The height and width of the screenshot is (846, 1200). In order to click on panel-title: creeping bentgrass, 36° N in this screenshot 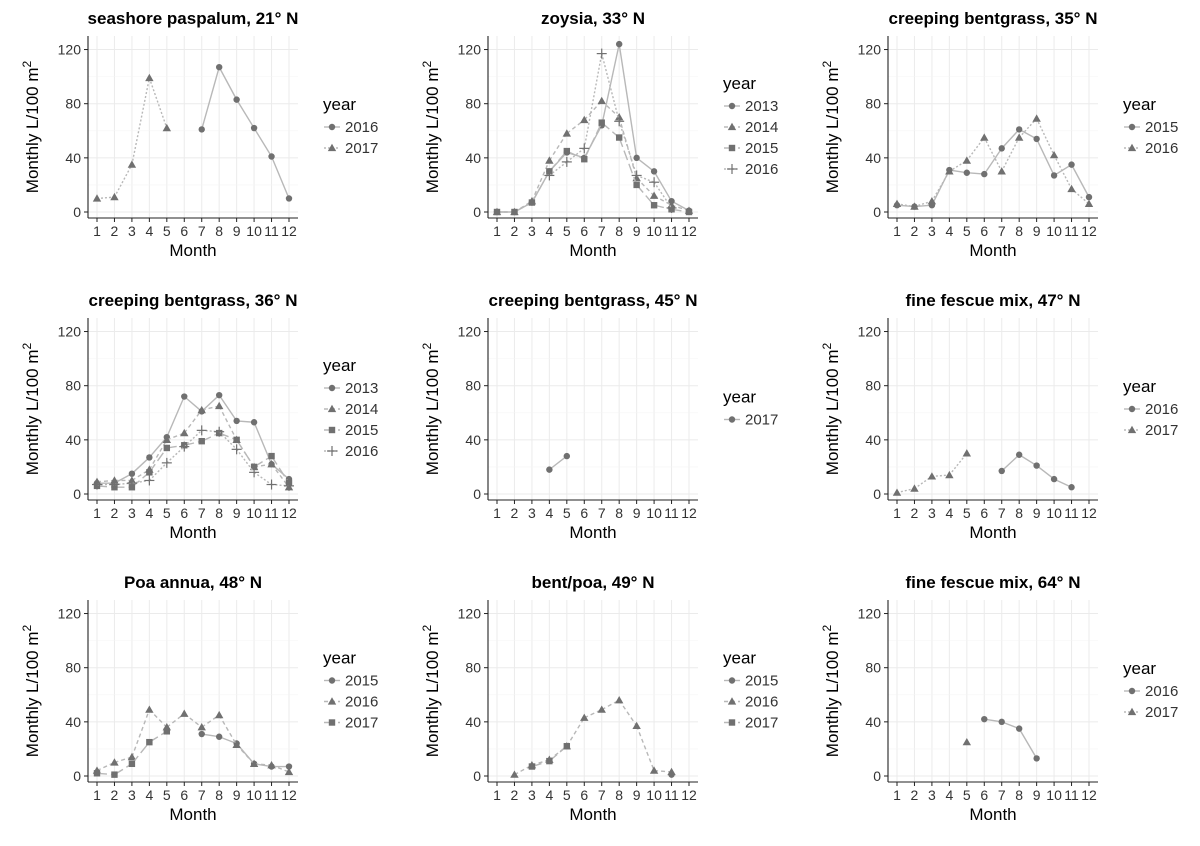, I will do `click(193, 300)`.